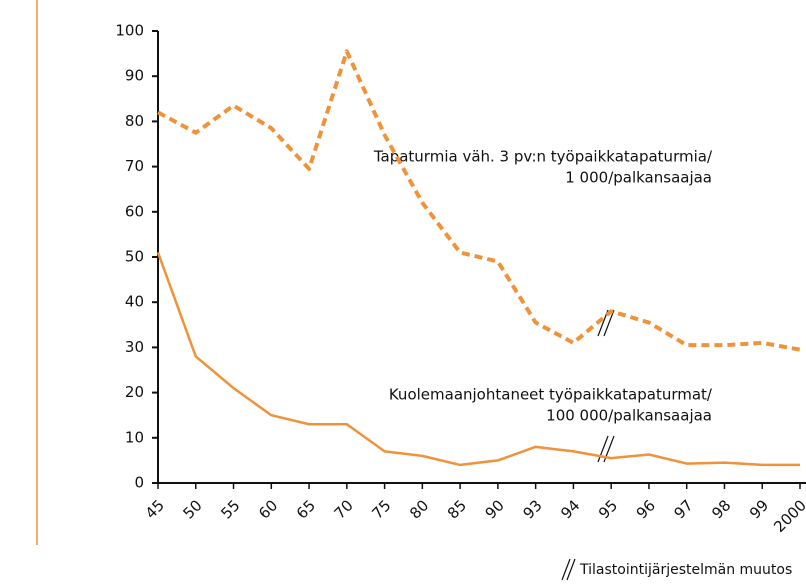  What do you see at coordinates (532, 509) in the screenshot?
I see `x-tick-label: 93` at bounding box center [532, 509].